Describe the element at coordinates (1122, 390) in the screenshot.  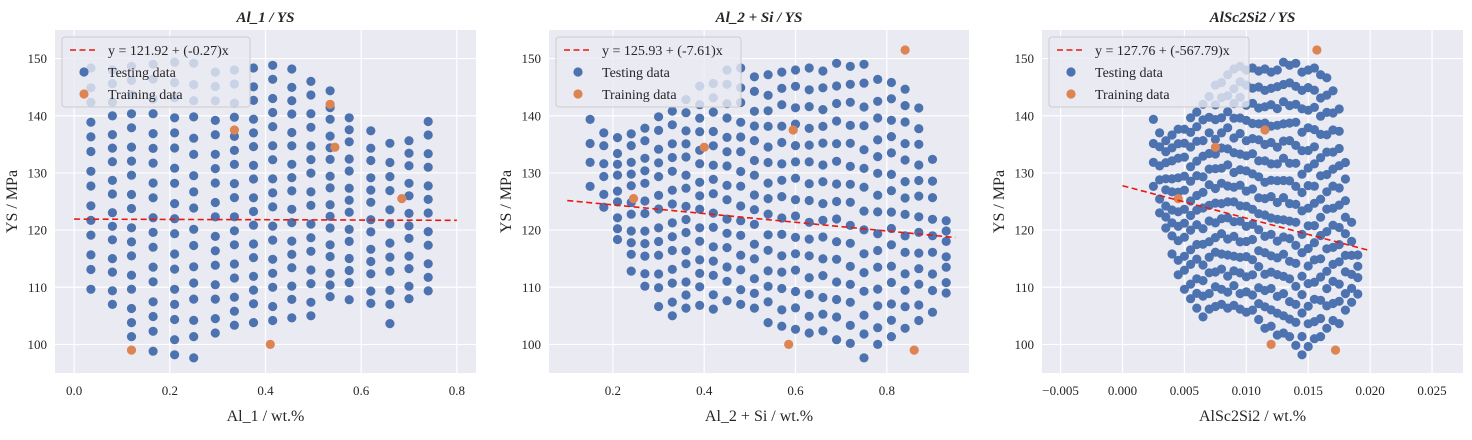
I see `x-tick-label: 0.000` at that location.